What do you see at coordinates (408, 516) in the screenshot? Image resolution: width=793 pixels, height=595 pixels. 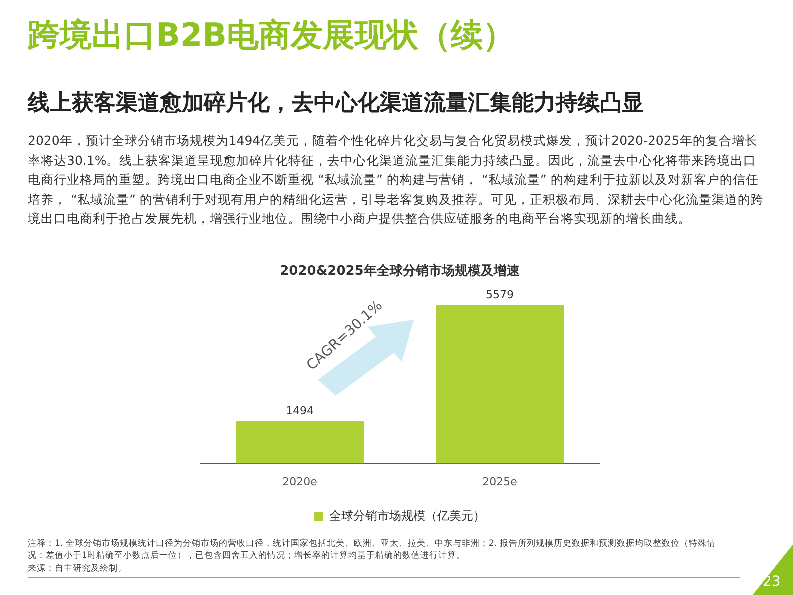 I see `legend-label: 全球分销市场规模（亿美元）` at bounding box center [408, 516].